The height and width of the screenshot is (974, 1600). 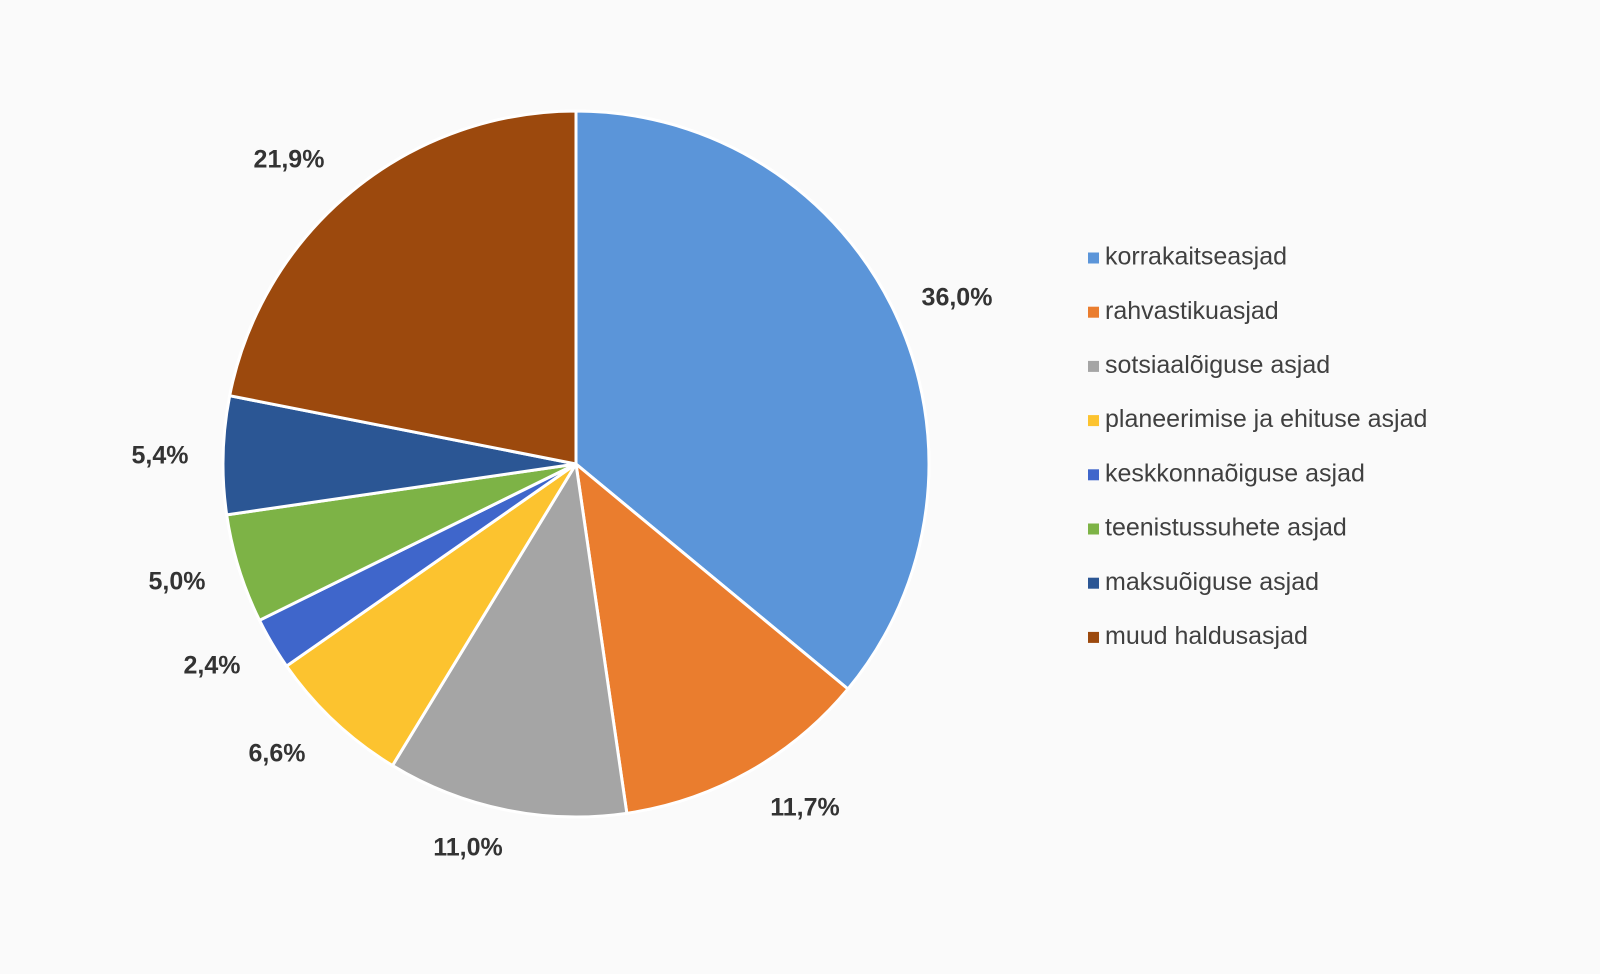 What do you see at coordinates (212, 666) in the screenshot?
I see `data-label-5: 2,4%` at bounding box center [212, 666].